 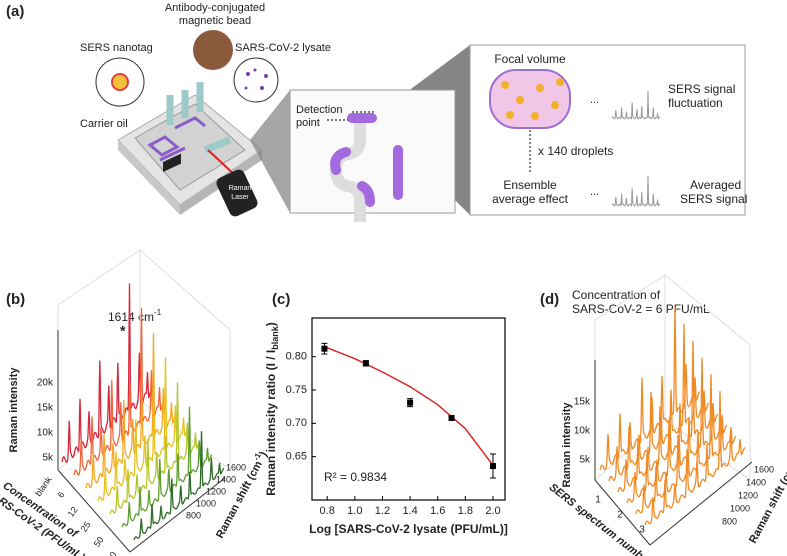 What do you see at coordinates (283, 48) in the screenshot?
I see `label: SARS-CoV-2 lysate` at bounding box center [283, 48].